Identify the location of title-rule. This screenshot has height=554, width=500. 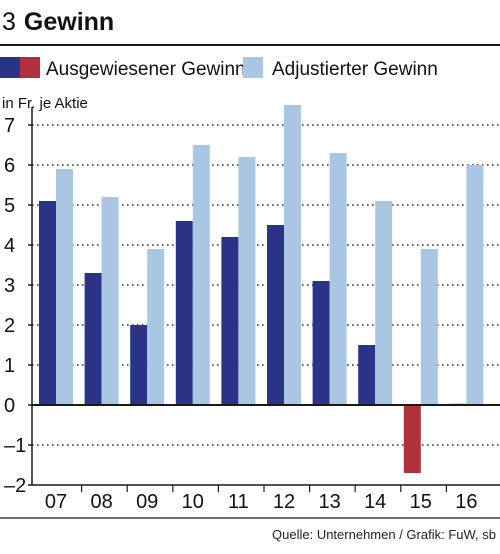
(250, 45).